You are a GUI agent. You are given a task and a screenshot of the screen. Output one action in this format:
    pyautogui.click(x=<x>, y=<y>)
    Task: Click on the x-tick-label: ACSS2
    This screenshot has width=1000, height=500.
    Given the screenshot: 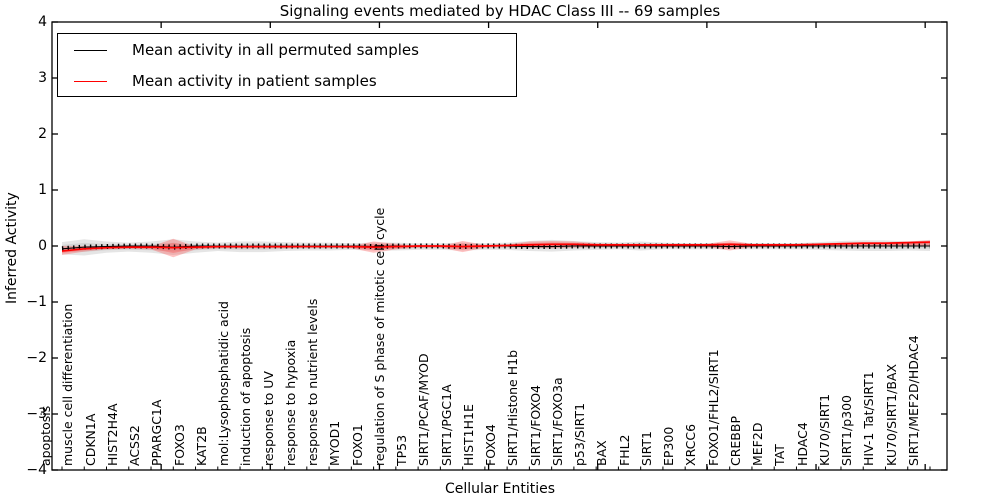 What is the action you would take?
    pyautogui.click(x=135, y=445)
    